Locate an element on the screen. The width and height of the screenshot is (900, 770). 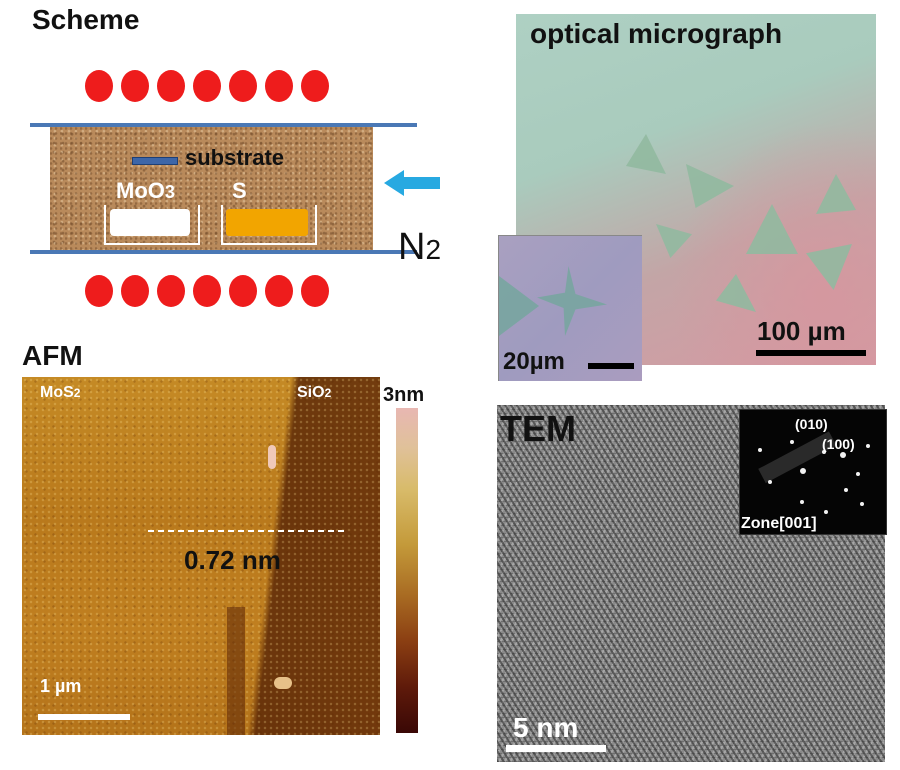
gas-label: N2 is located at coordinates (420, 247).